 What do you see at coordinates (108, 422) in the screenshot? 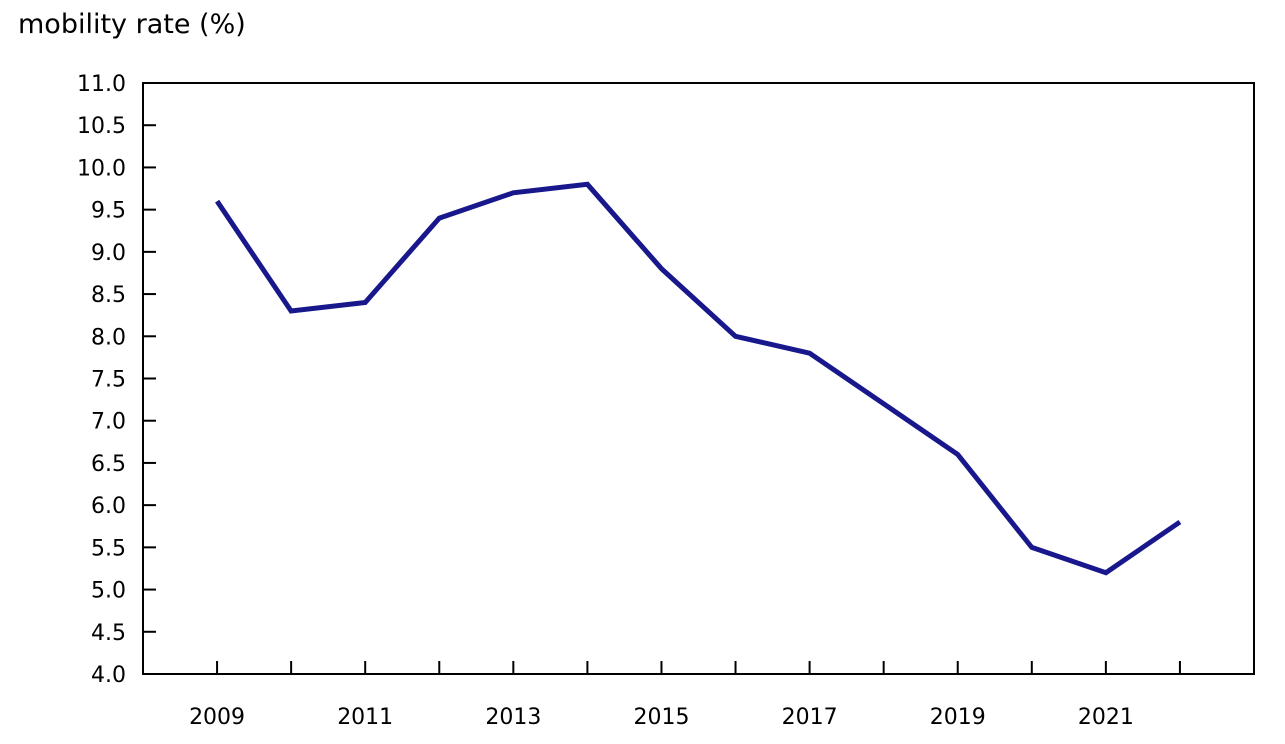
I see `y-tick-label: 7.0` at bounding box center [108, 422].